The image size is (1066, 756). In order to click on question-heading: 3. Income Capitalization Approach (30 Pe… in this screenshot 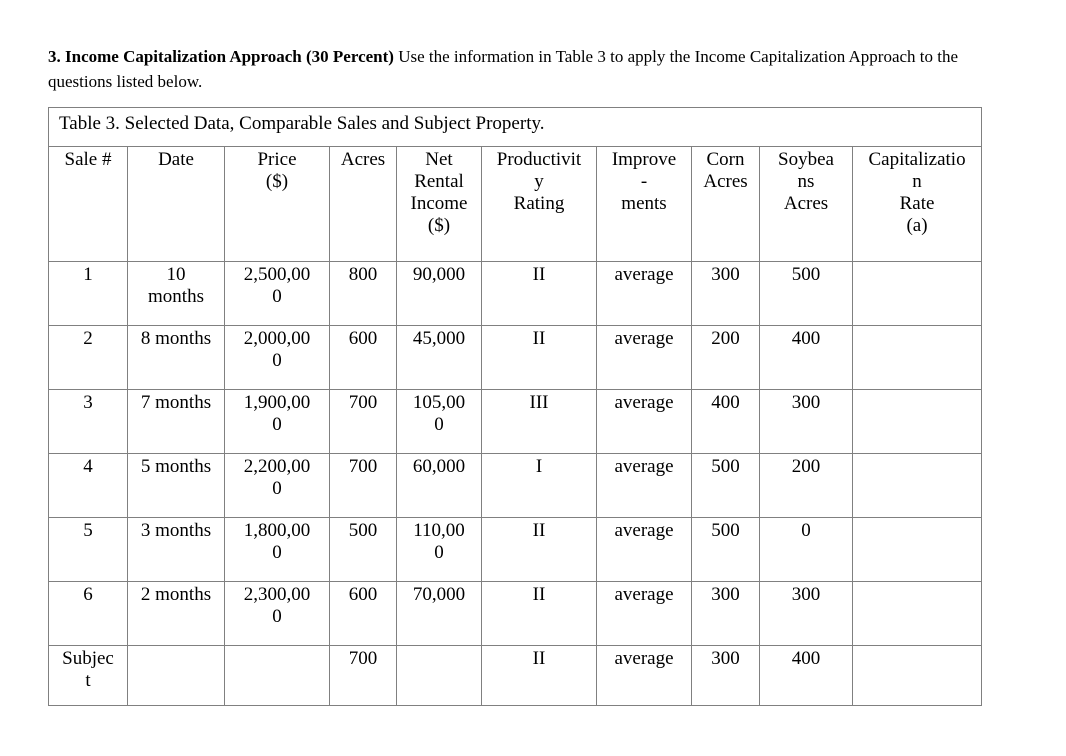, I will do `click(505, 69)`.